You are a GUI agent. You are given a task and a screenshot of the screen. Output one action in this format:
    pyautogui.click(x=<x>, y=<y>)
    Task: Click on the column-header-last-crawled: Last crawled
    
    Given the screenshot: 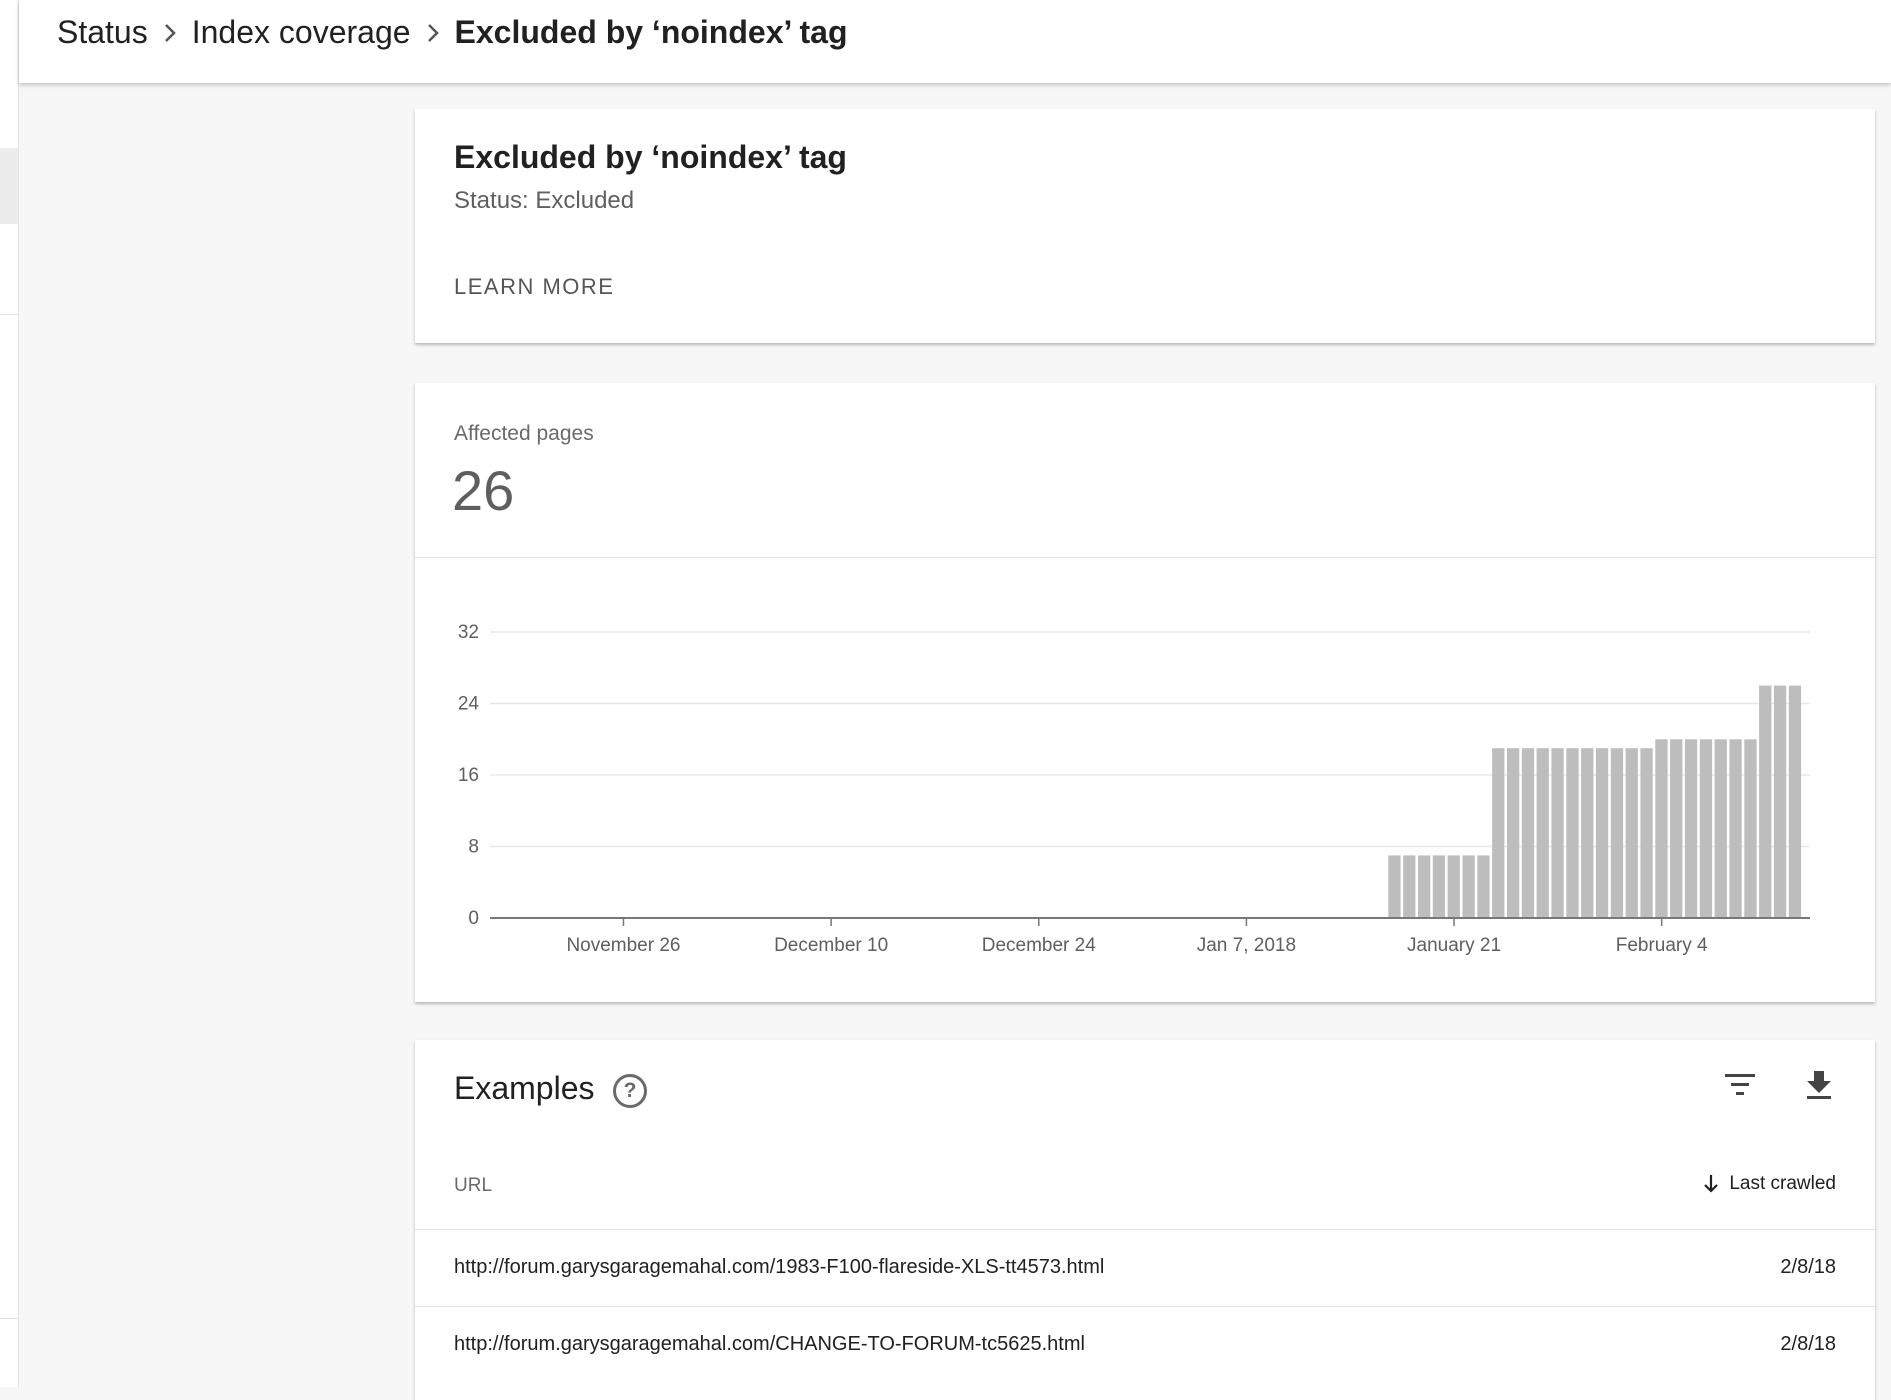 What is the action you would take?
    pyautogui.click(x=1769, y=1184)
    